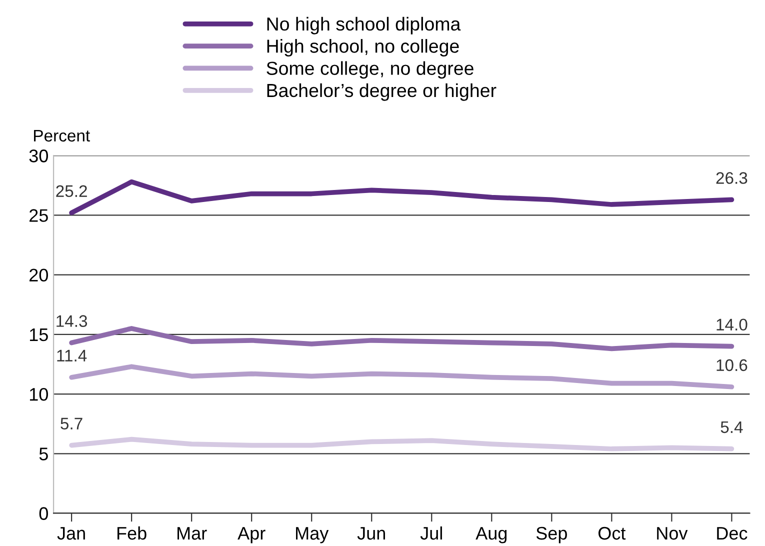 The height and width of the screenshot is (546, 765). I want to click on y-tick-label: 10, so click(39, 394).